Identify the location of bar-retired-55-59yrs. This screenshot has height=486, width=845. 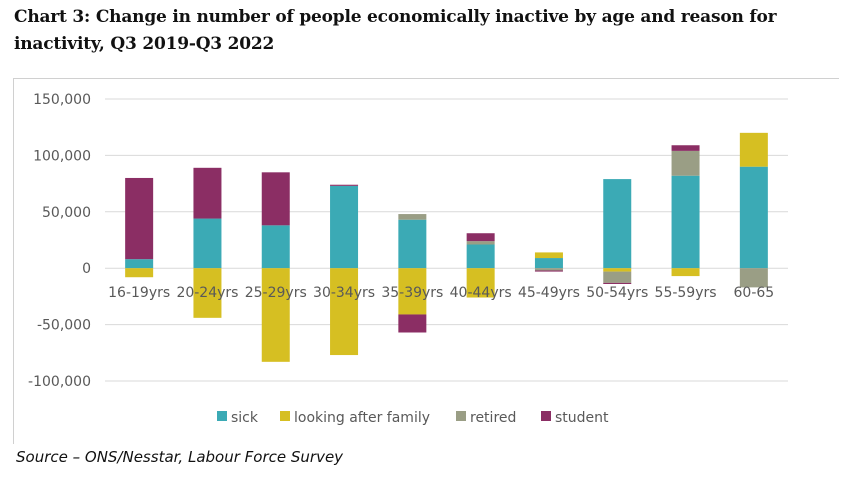
(685, 163).